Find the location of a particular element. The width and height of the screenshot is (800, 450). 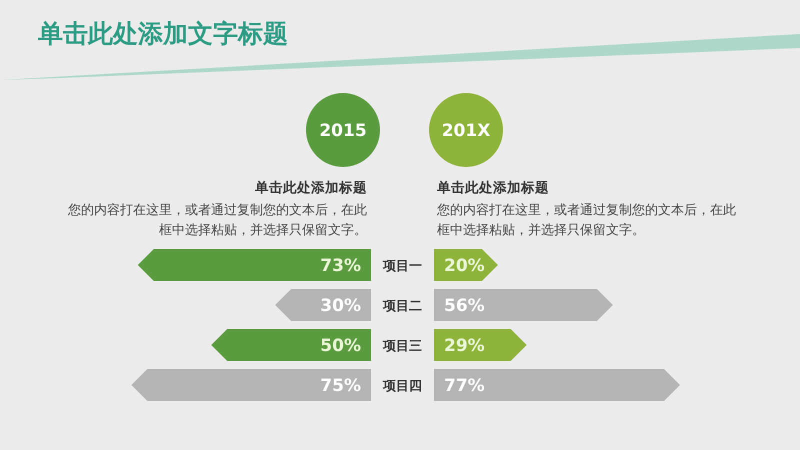

data-label: 30% is located at coordinates (340, 306).